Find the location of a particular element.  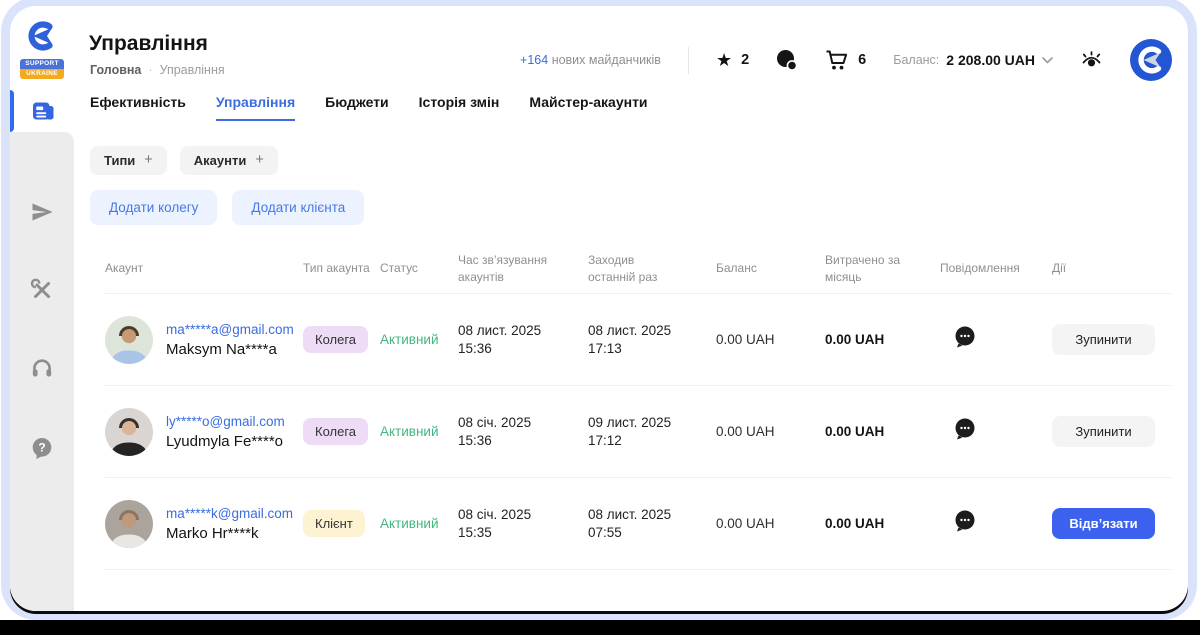

chevron-down-icon is located at coordinates (1047, 60).